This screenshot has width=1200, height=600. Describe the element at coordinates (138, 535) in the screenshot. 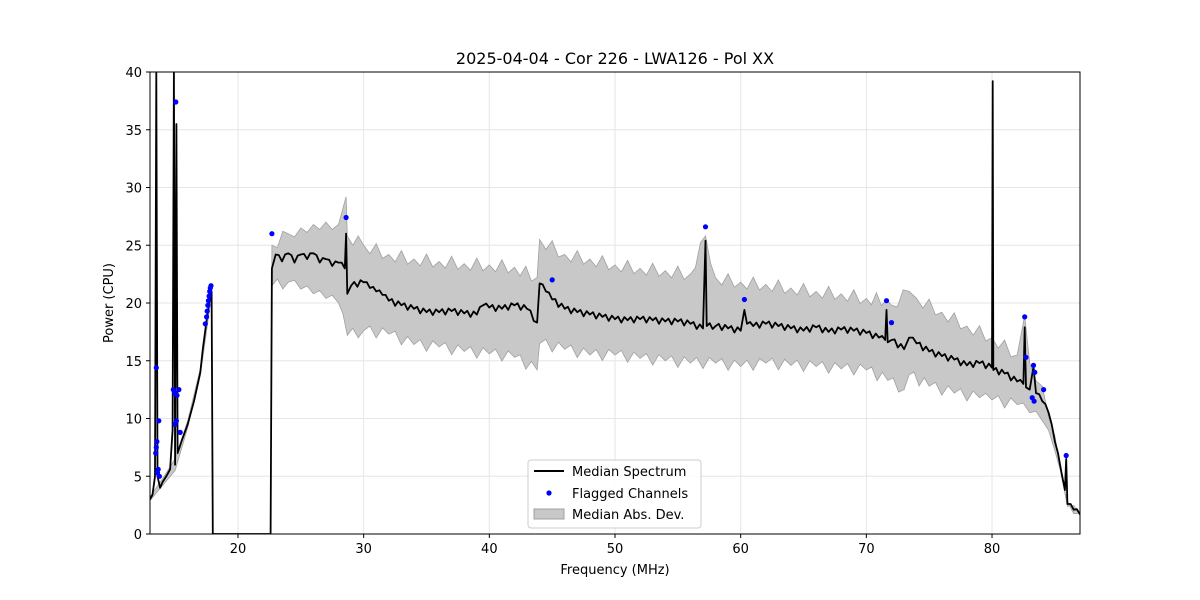

I see `y-tick-label: 0` at that location.